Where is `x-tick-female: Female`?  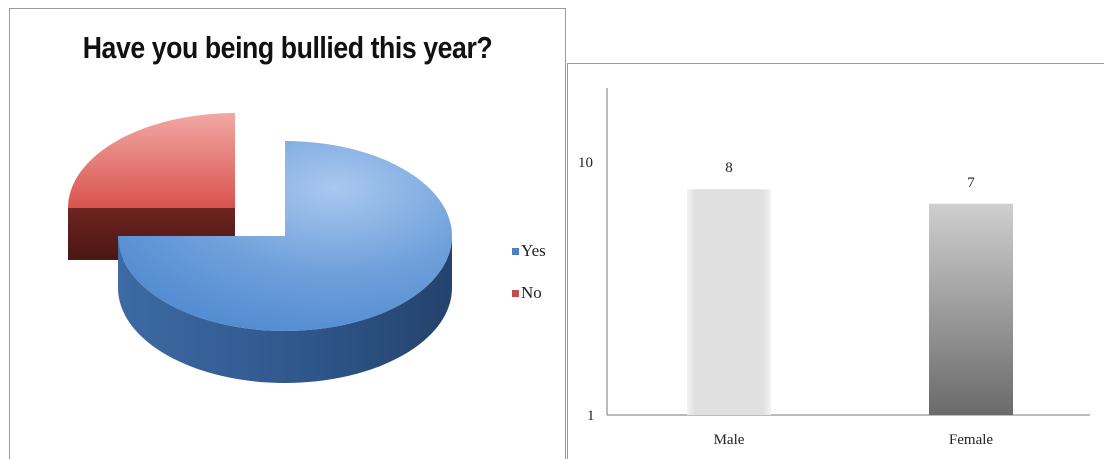
x-tick-female: Female is located at coordinates (971, 440).